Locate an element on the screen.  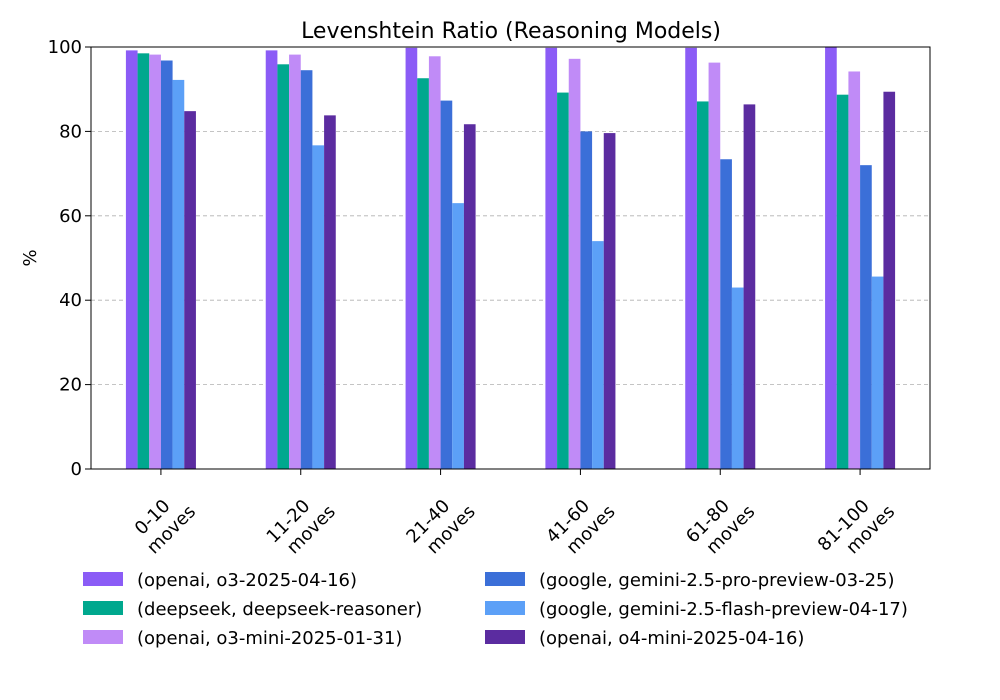
legend-label: (openai, o3-mini-2025-01-31) is located at coordinates (269, 638).